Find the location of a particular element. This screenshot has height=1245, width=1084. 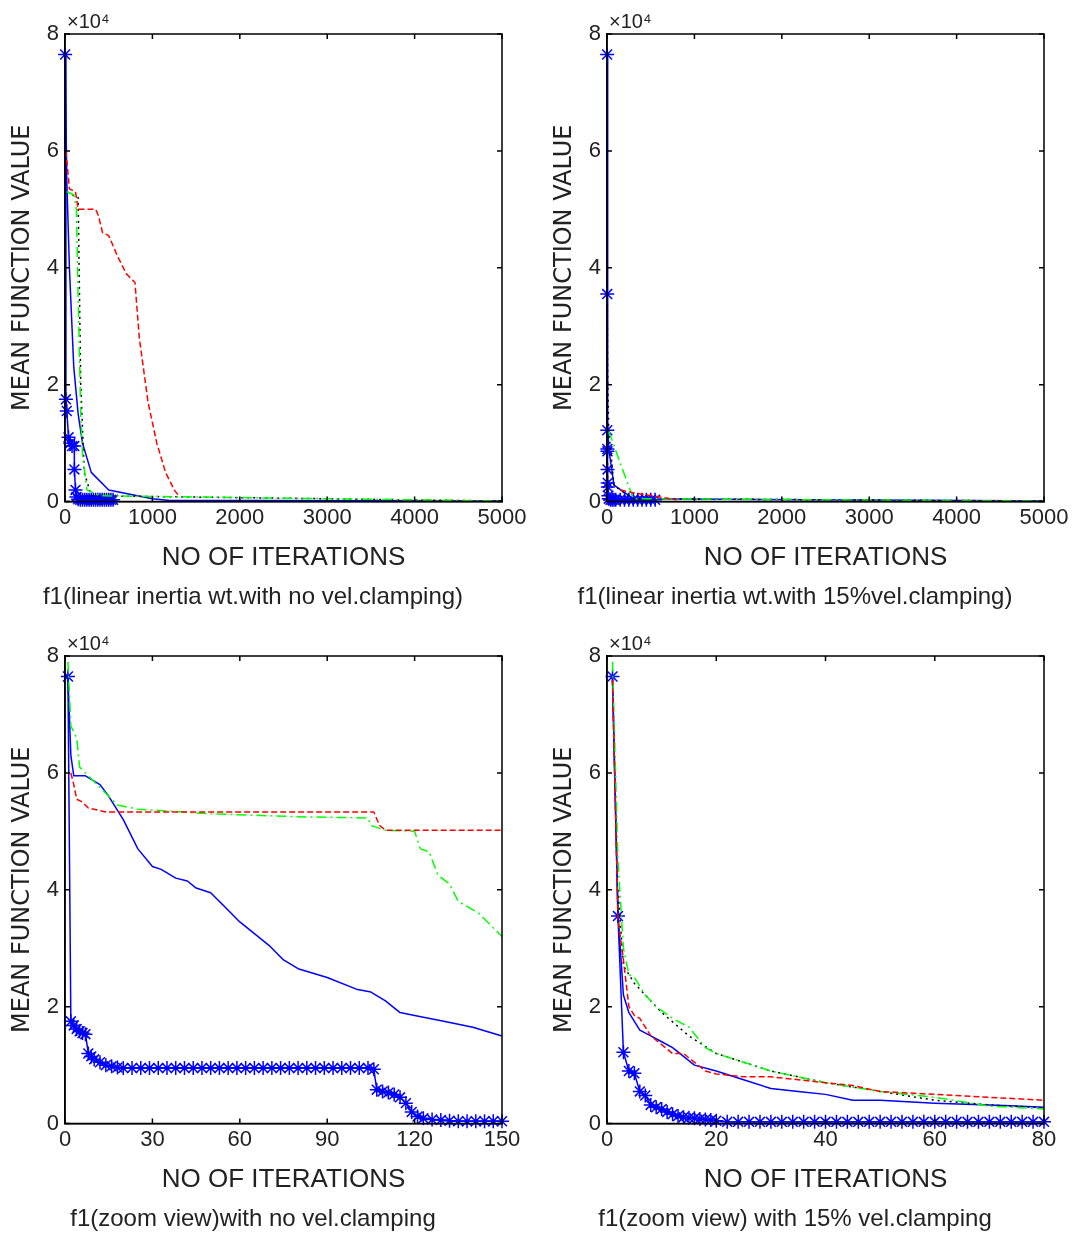

x-tick-label: 90 is located at coordinates (327, 1138).